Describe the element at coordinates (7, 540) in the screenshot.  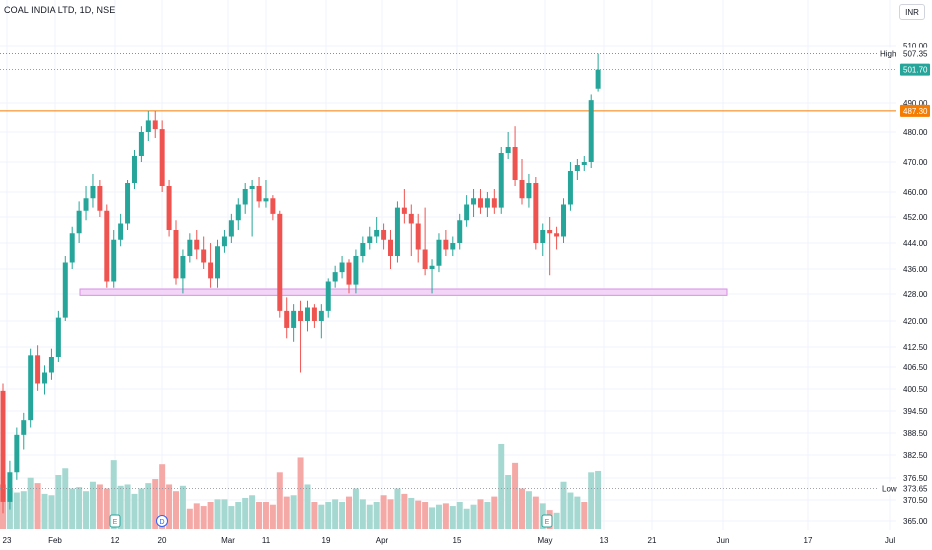
I see `x-tick-label: 23` at that location.